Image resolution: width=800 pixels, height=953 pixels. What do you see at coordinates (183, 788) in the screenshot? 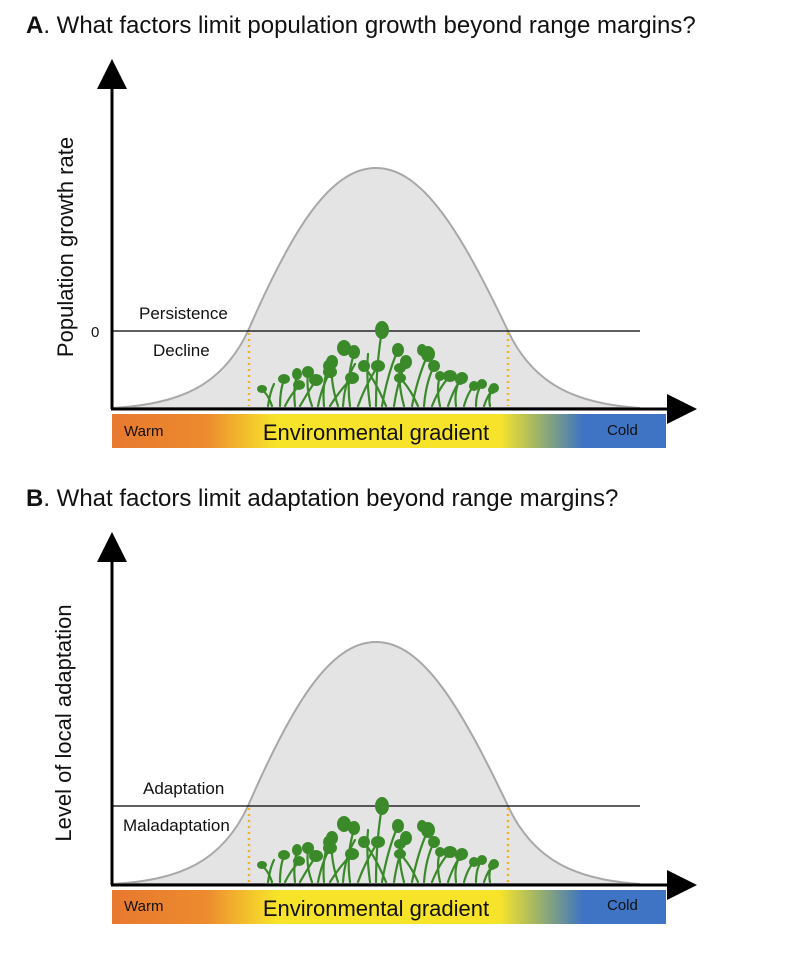
I see `panel-b-adaptation-label: Adaptation` at bounding box center [183, 788].